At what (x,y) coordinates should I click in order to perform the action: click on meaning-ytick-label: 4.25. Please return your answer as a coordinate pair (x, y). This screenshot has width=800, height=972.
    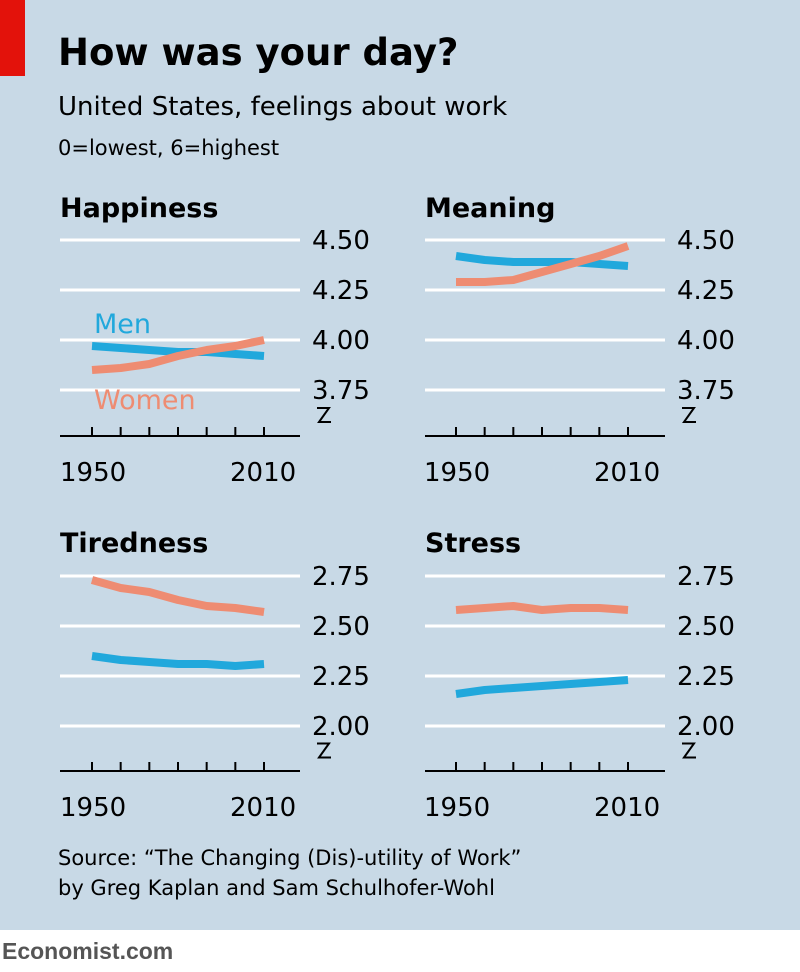
    Looking at the image, I should click on (706, 291).